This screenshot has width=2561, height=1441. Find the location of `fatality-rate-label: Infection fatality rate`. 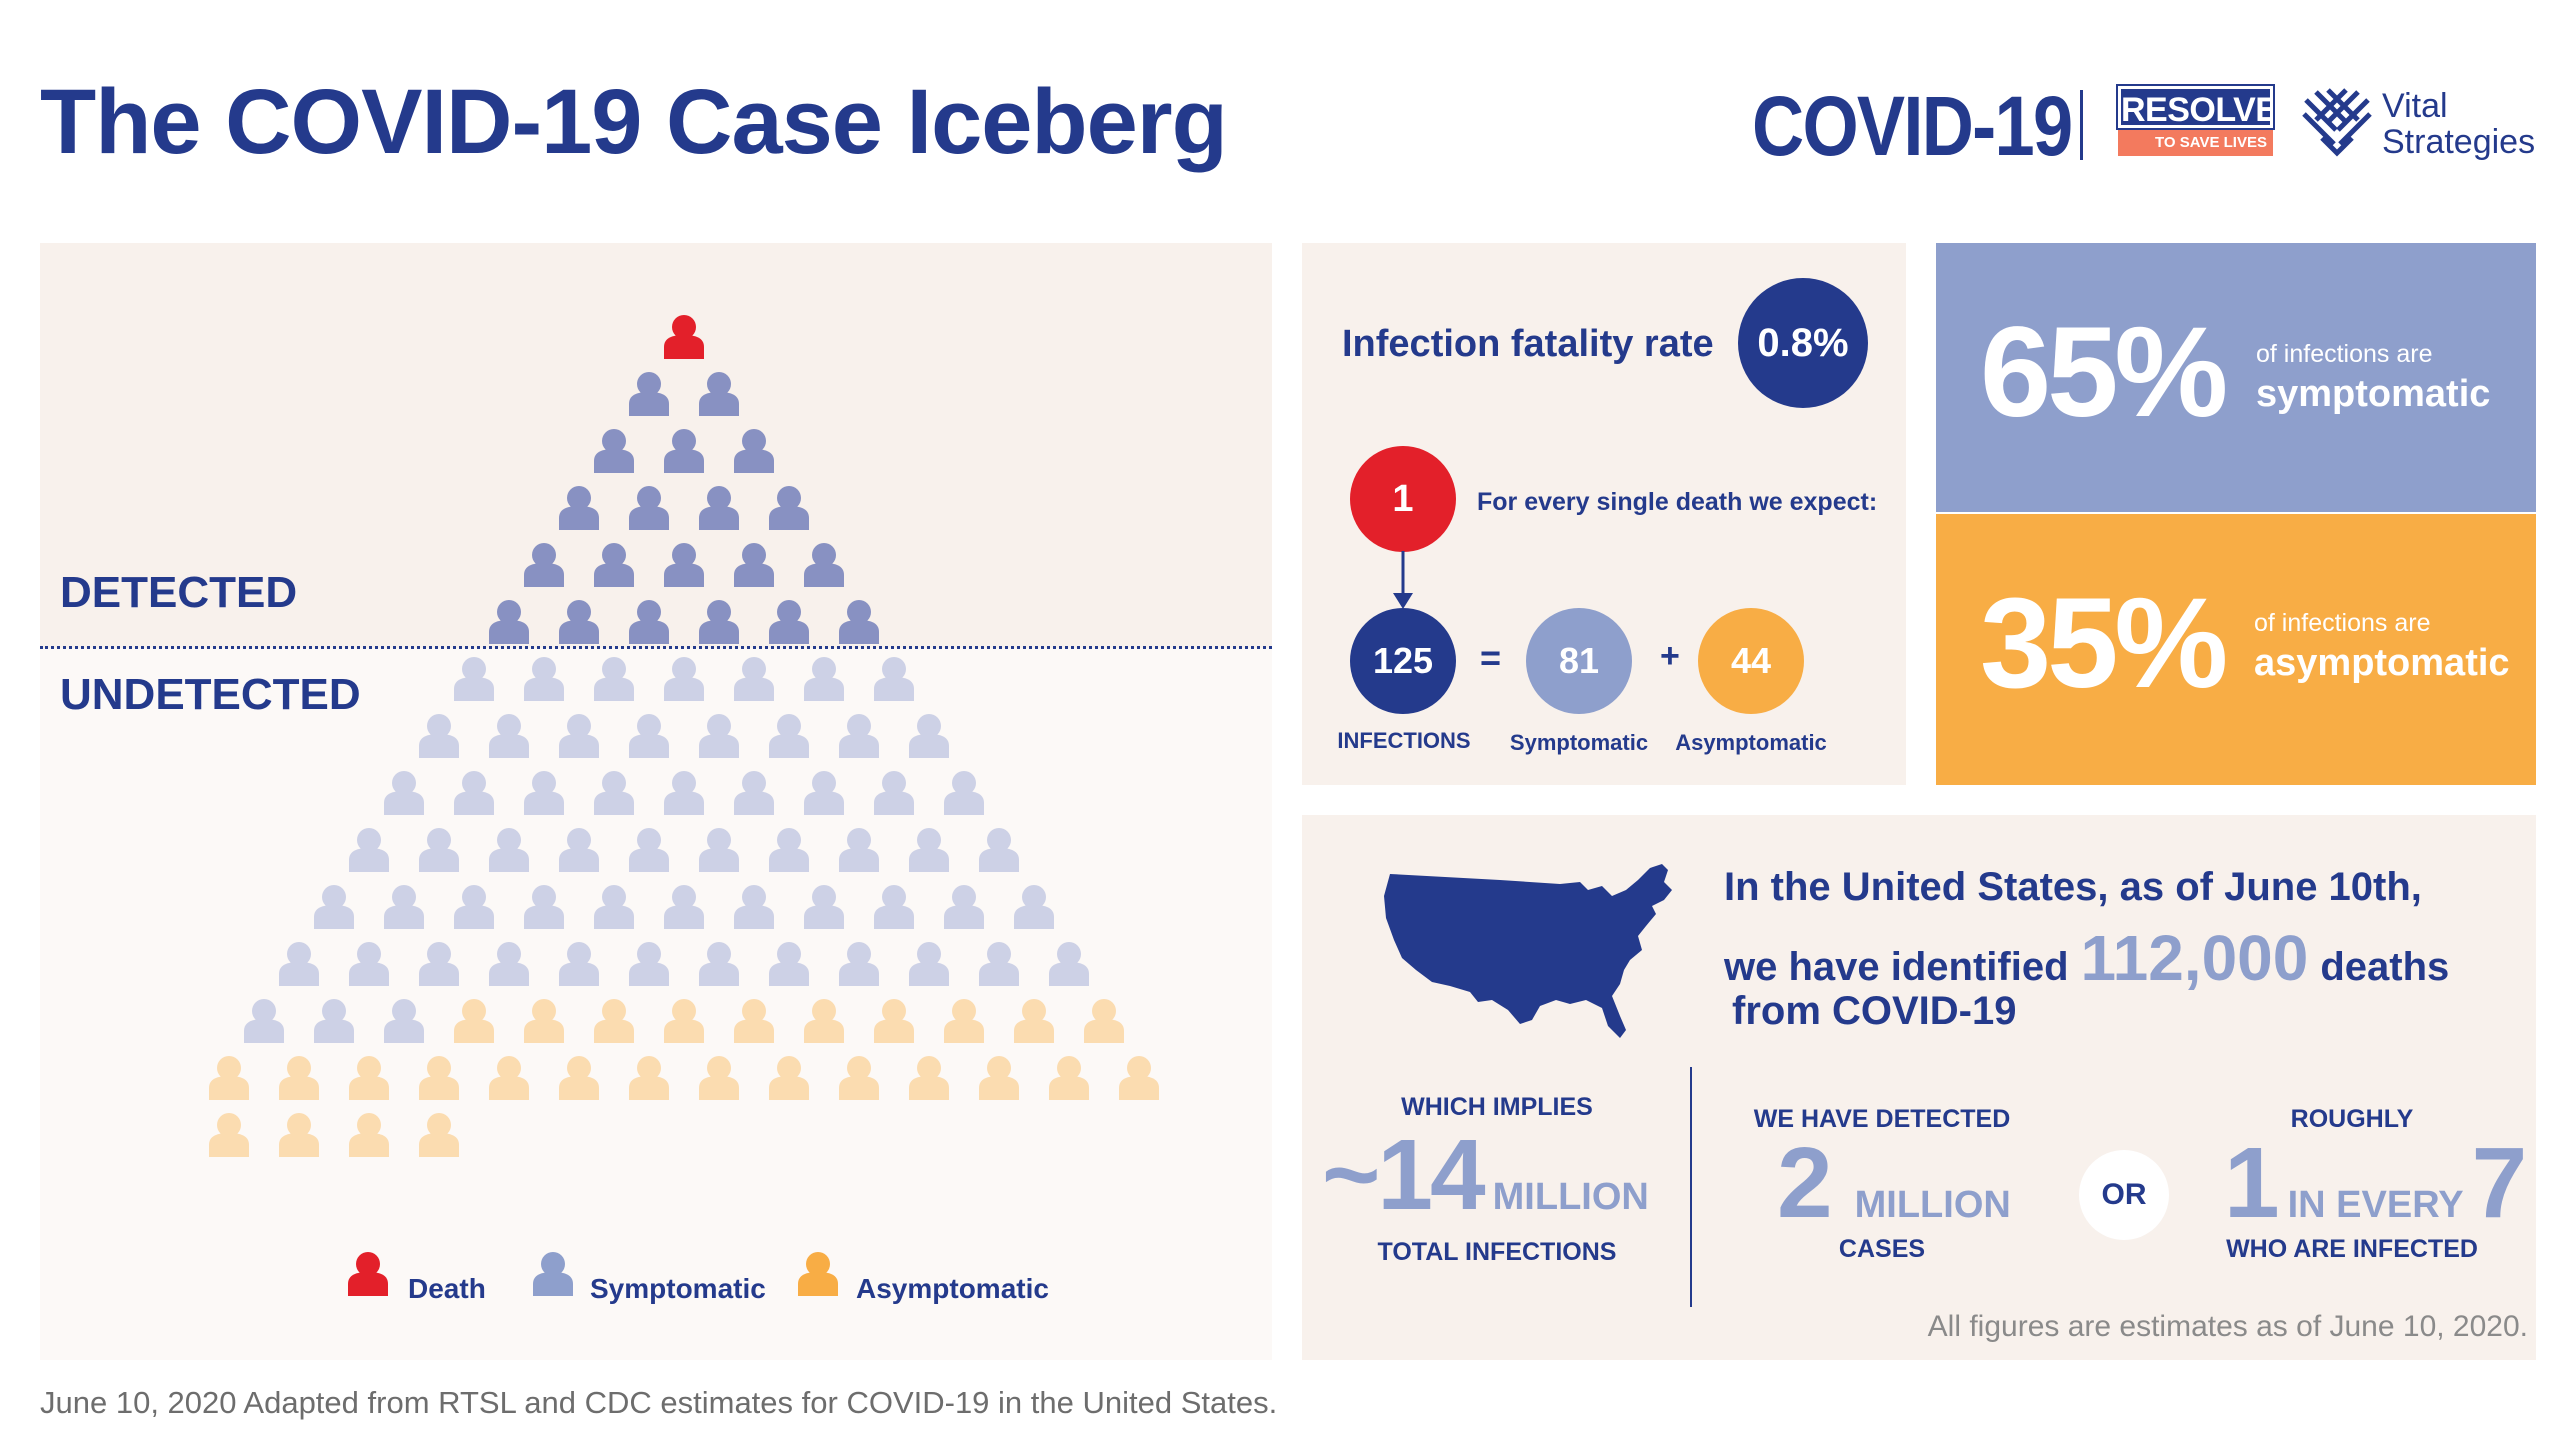

fatality-rate-label: Infection fatality rate is located at coordinates (1528, 344).